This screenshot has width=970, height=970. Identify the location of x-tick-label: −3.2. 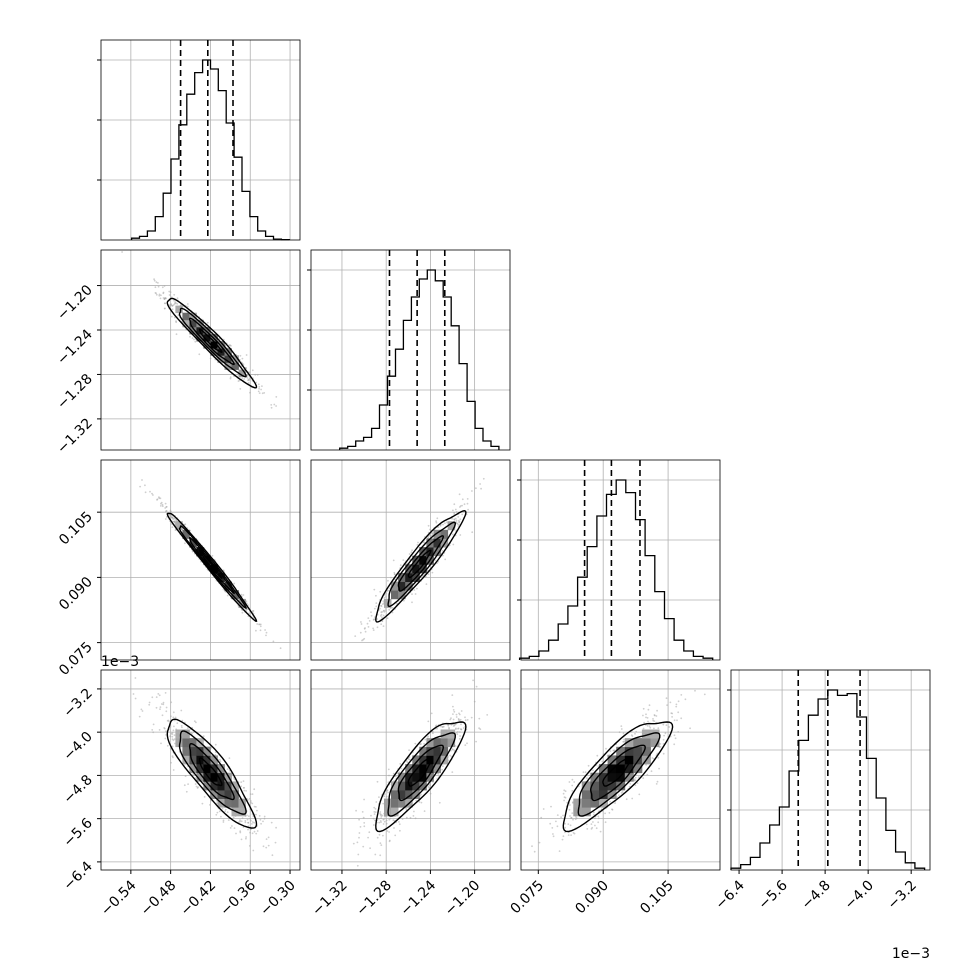
(902, 895).